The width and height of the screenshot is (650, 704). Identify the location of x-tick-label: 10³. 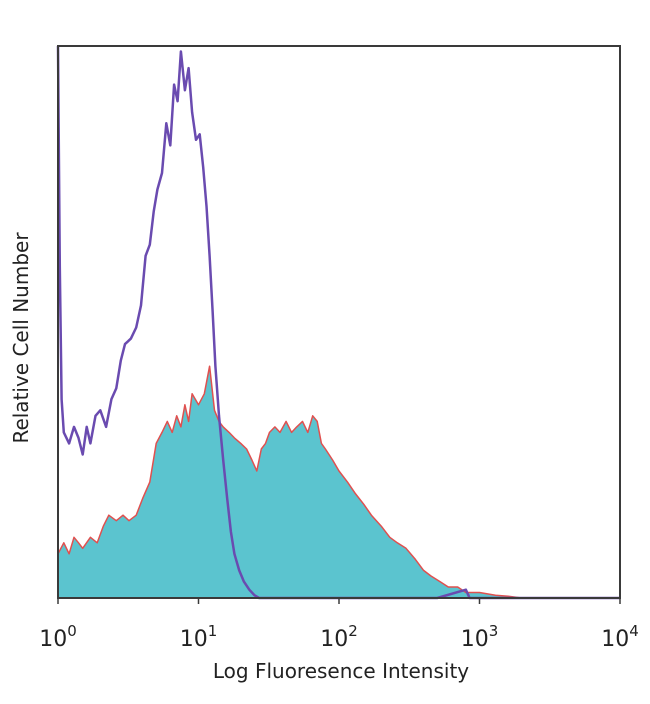
(480, 637).